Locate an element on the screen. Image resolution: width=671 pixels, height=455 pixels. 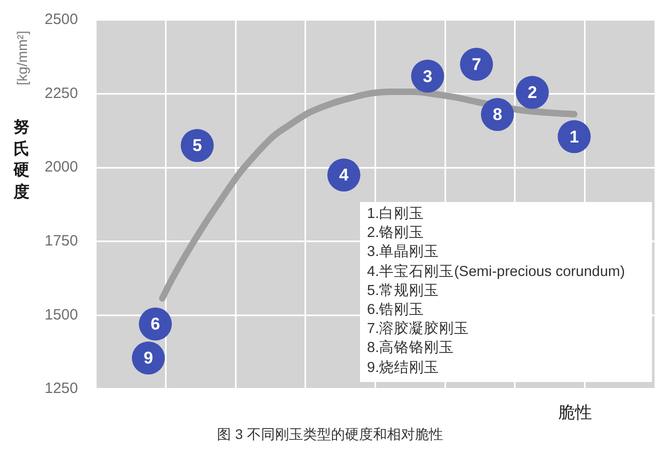
annotation: 7.溶胶凝胶刚玉 is located at coordinates (418, 330).